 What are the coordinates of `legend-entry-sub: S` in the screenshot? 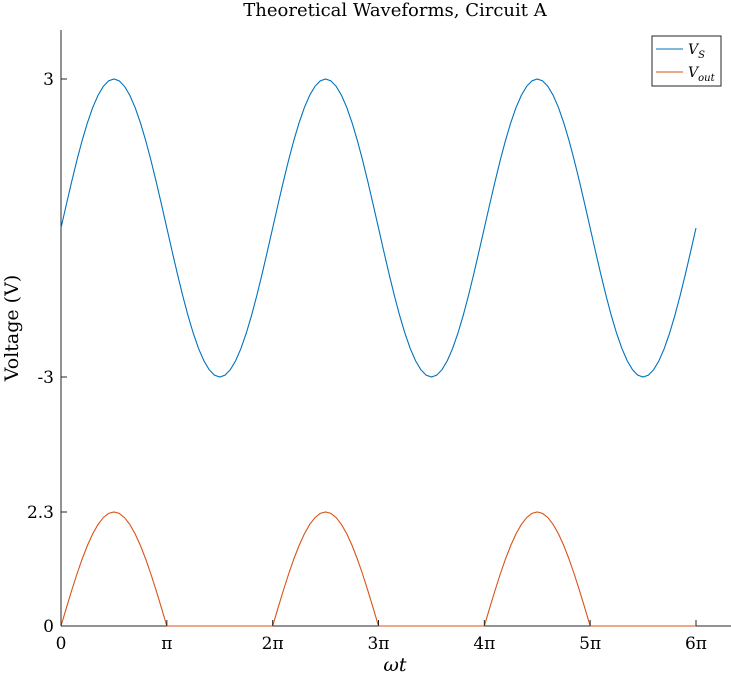 It's located at (701, 55).